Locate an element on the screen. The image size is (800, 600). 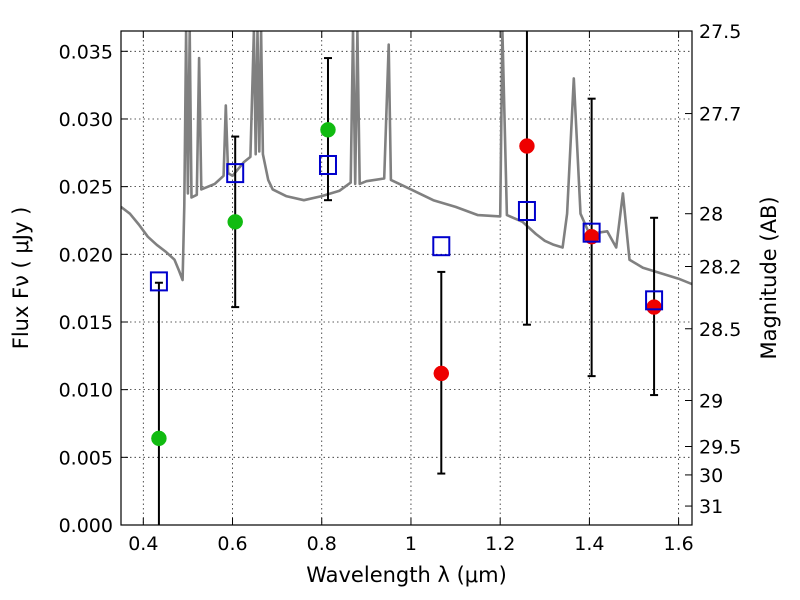
y-tick-label: 0.010 is located at coordinates (86, 391).